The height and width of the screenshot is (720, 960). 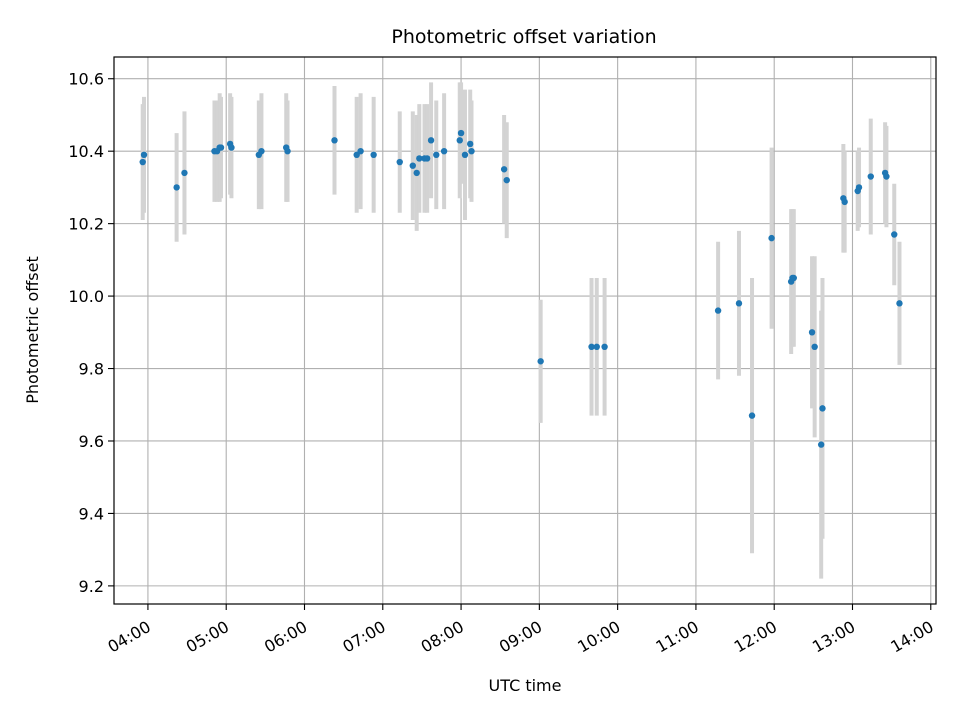 I want to click on y-tick-label: 10.6, so click(x=86, y=79).